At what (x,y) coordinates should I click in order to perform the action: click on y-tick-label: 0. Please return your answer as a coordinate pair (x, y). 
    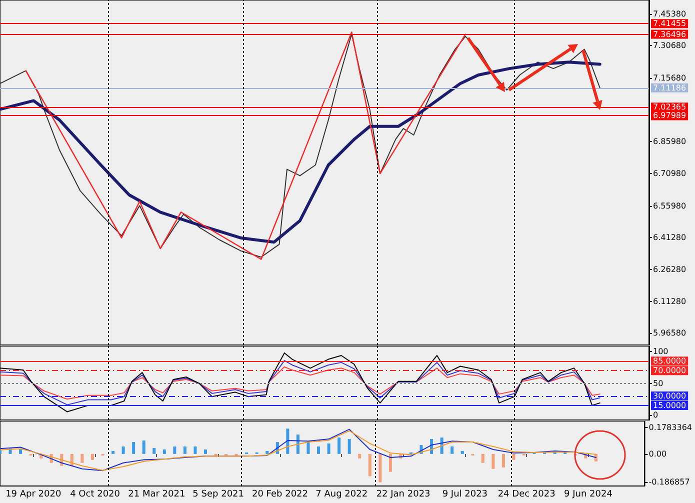
    Looking at the image, I should click on (655, 415).